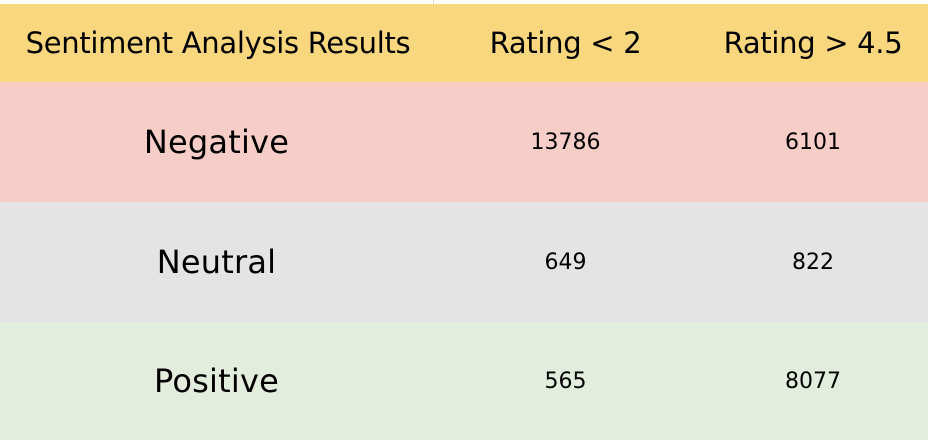  Describe the element at coordinates (565, 381) in the screenshot. I see `positive-rating-below-2: 565` at that location.